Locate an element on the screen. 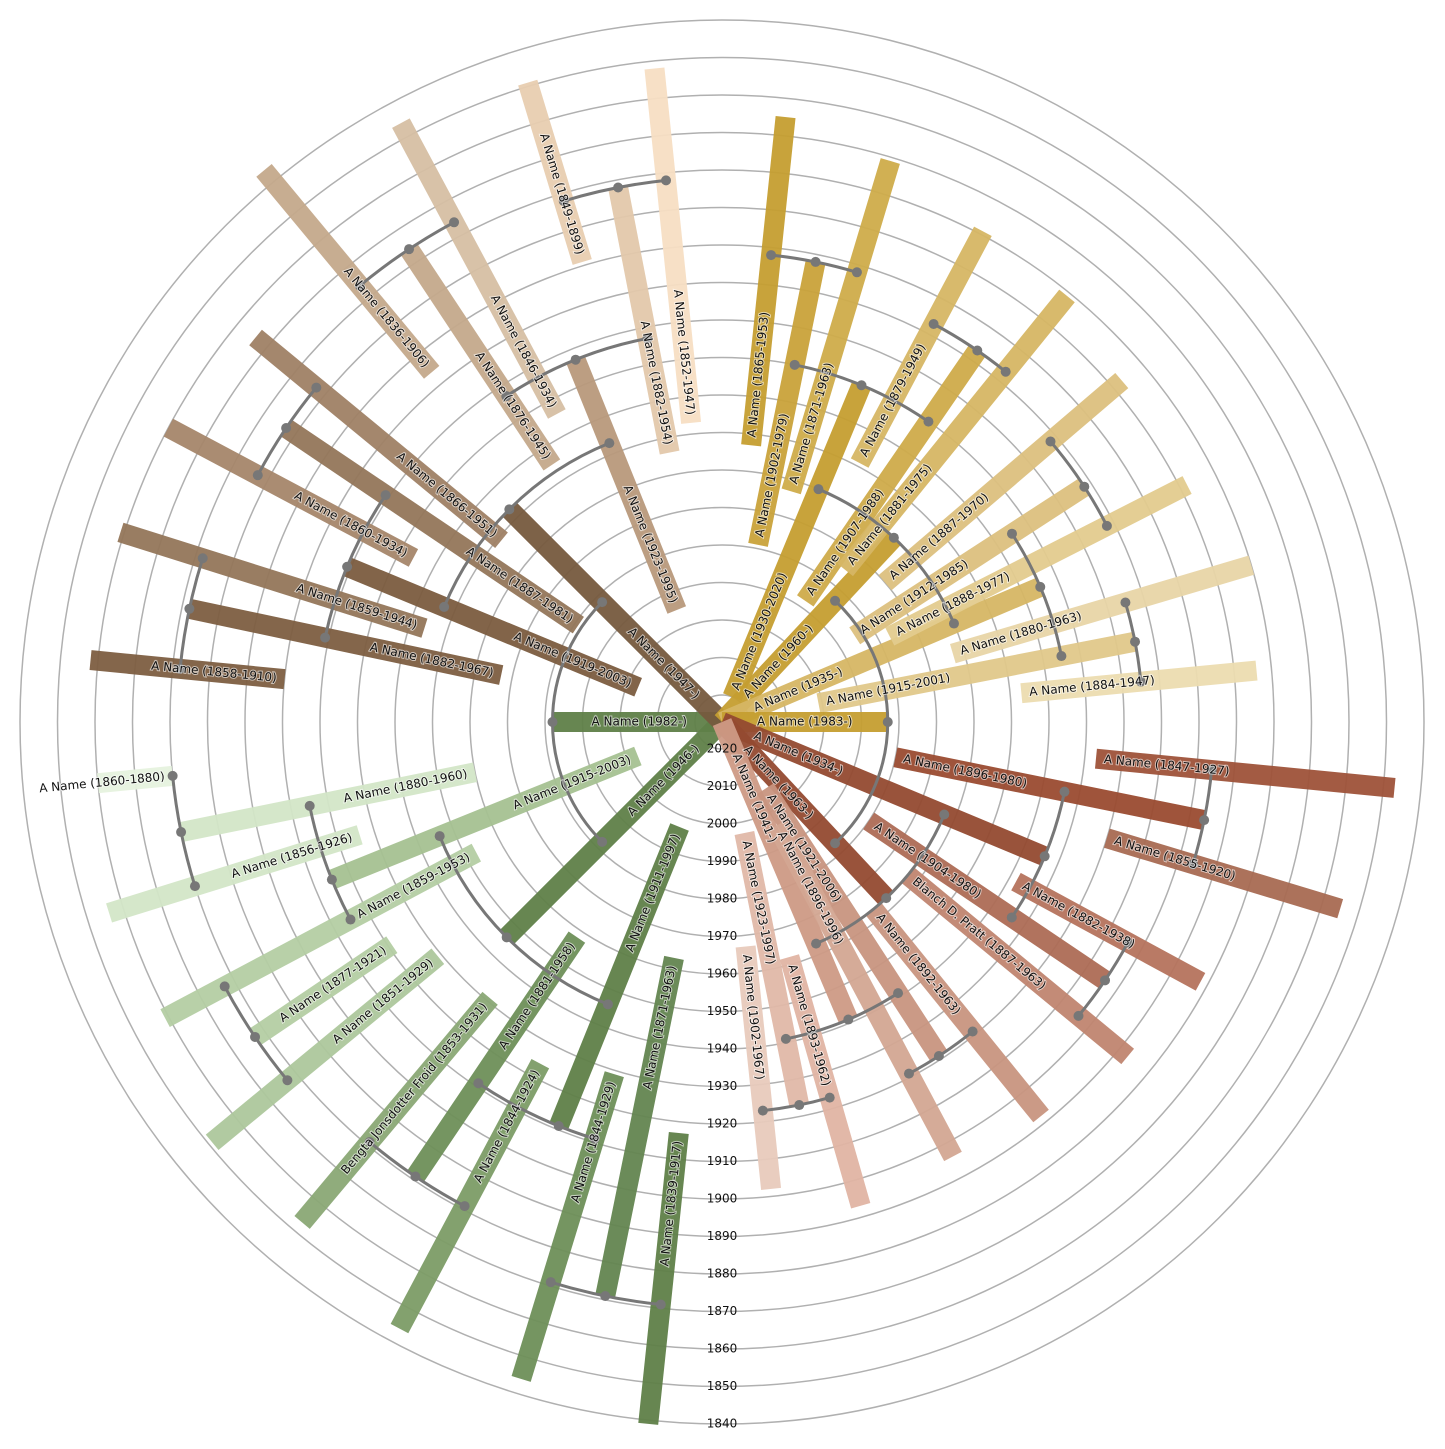 Image resolution: width=1445 pixels, height=1449 pixels. r-tick-label: 1920 is located at coordinates (722, 1124).